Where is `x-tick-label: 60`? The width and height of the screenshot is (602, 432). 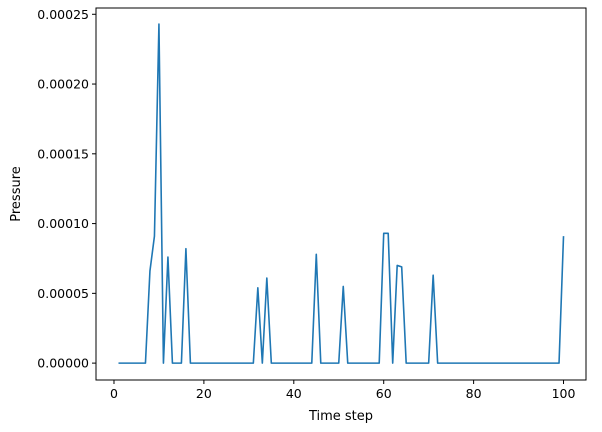
x-tick-label: 60 is located at coordinates (384, 393).